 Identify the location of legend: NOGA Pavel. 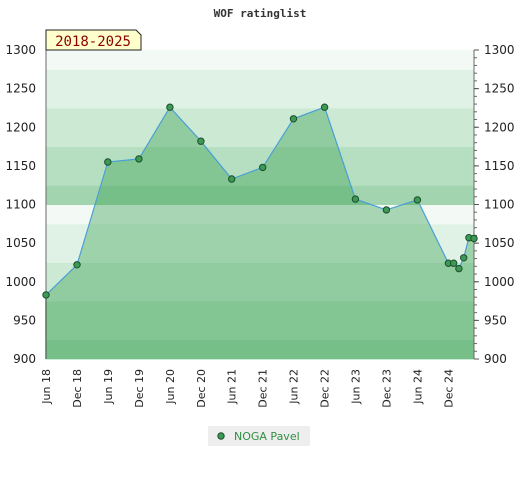
(259, 436).